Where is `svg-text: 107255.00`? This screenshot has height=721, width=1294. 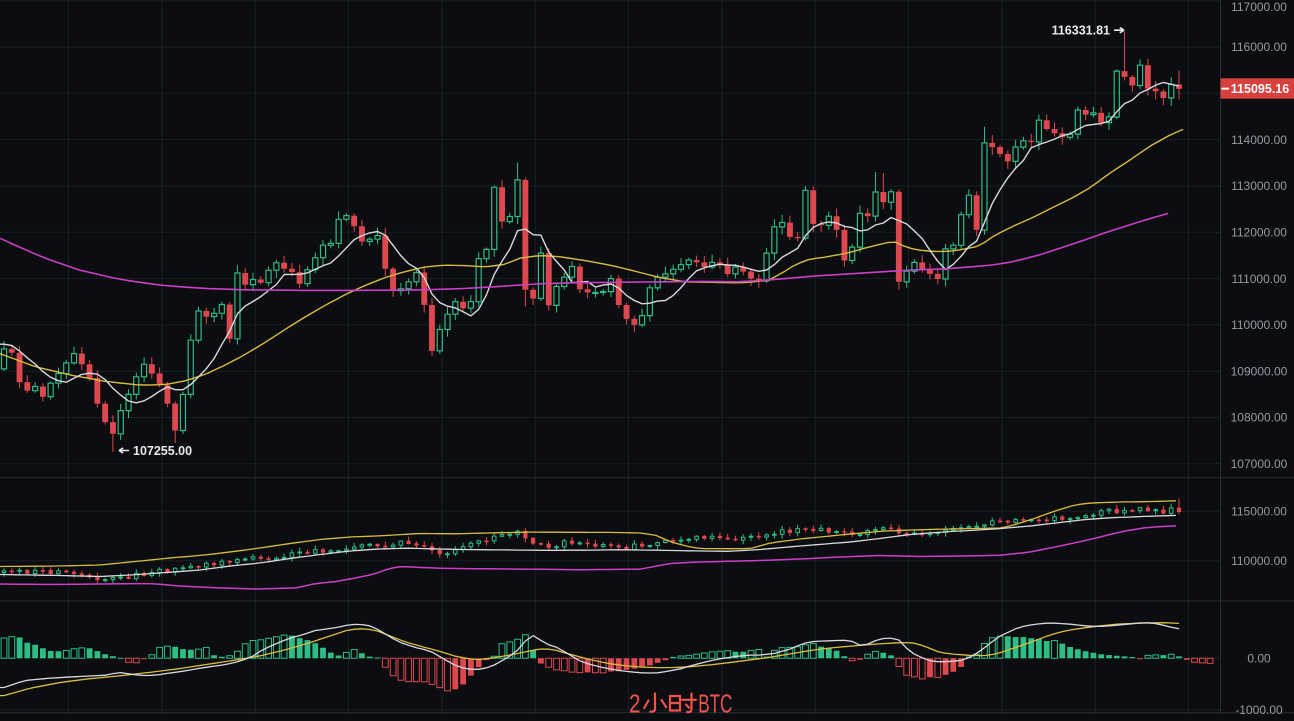
svg-text: 107255.00 is located at coordinates (162, 451).